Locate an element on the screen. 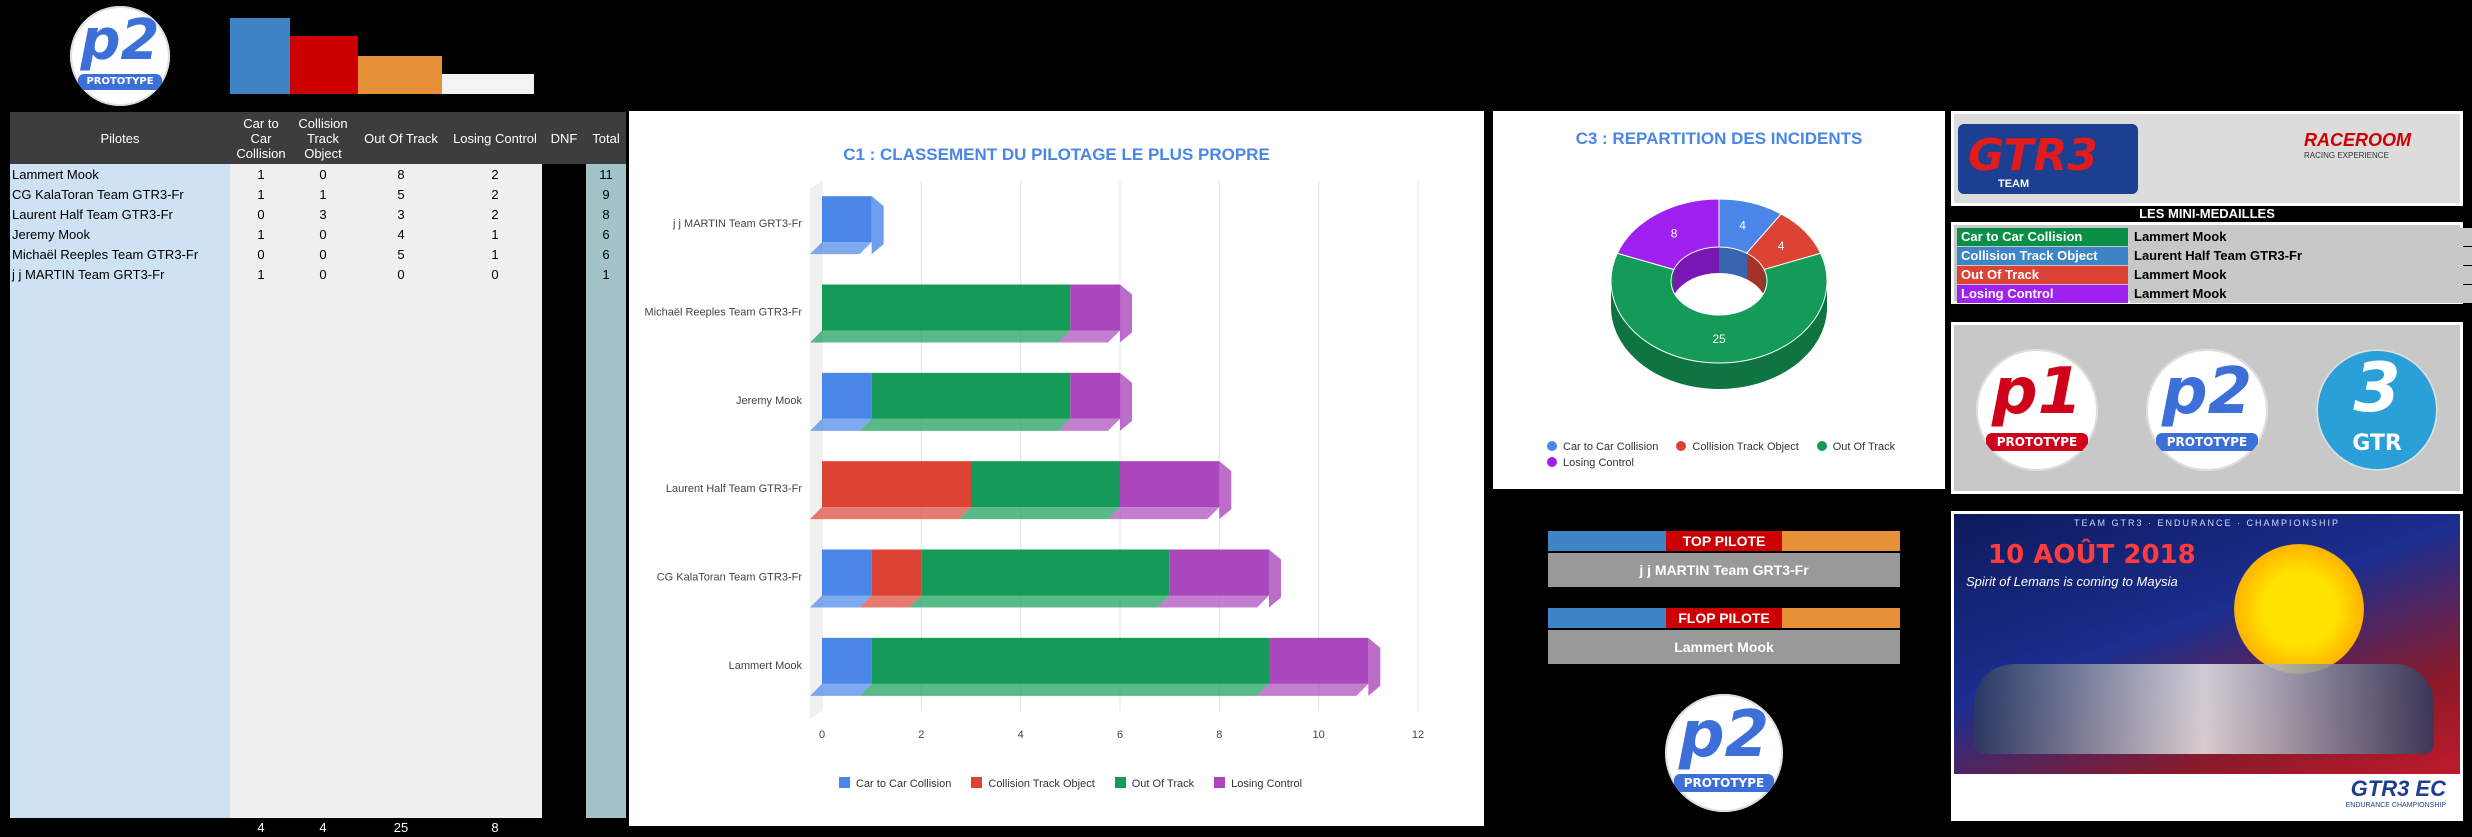 The image size is (2472, 837). x-tick-label: 10 is located at coordinates (1319, 735).